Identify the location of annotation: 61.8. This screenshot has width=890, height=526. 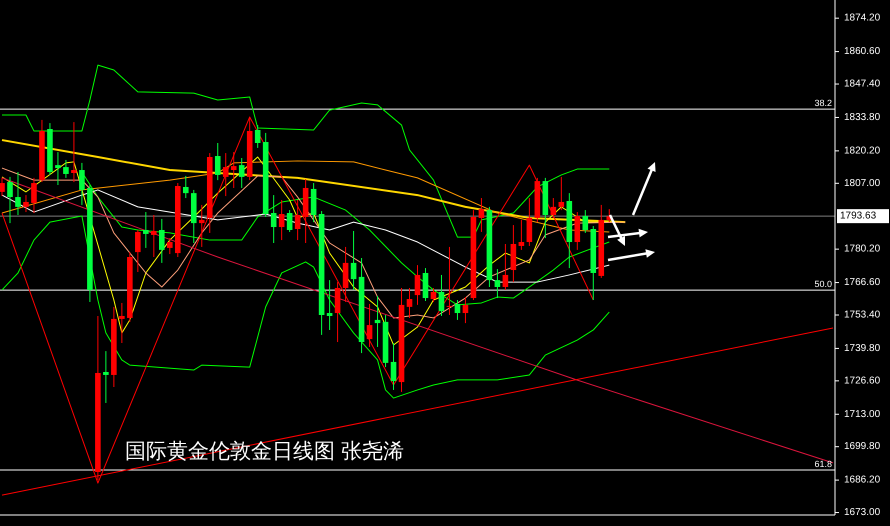
(823, 464).